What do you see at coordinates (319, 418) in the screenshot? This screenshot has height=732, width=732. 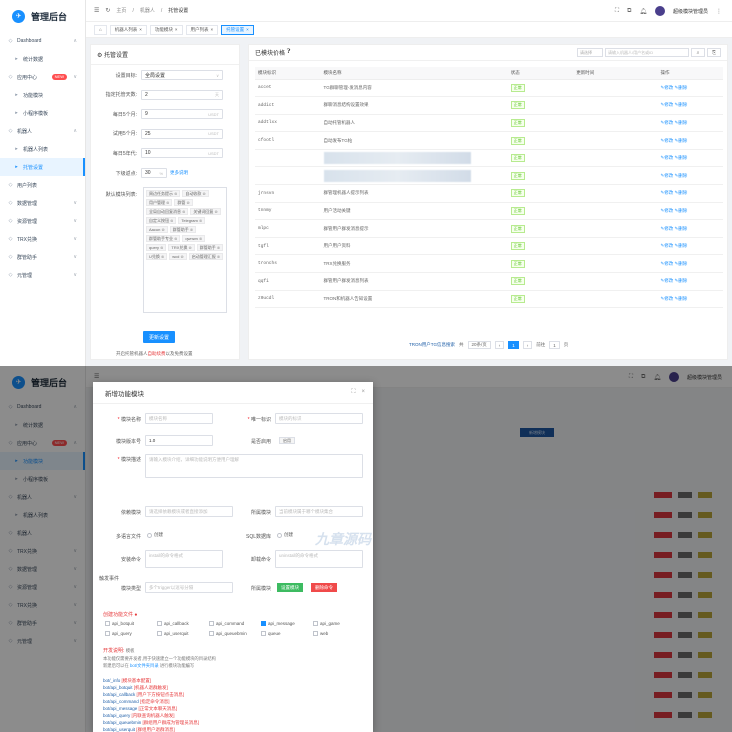 I see `unique-id-input: 模块的标识` at bounding box center [319, 418].